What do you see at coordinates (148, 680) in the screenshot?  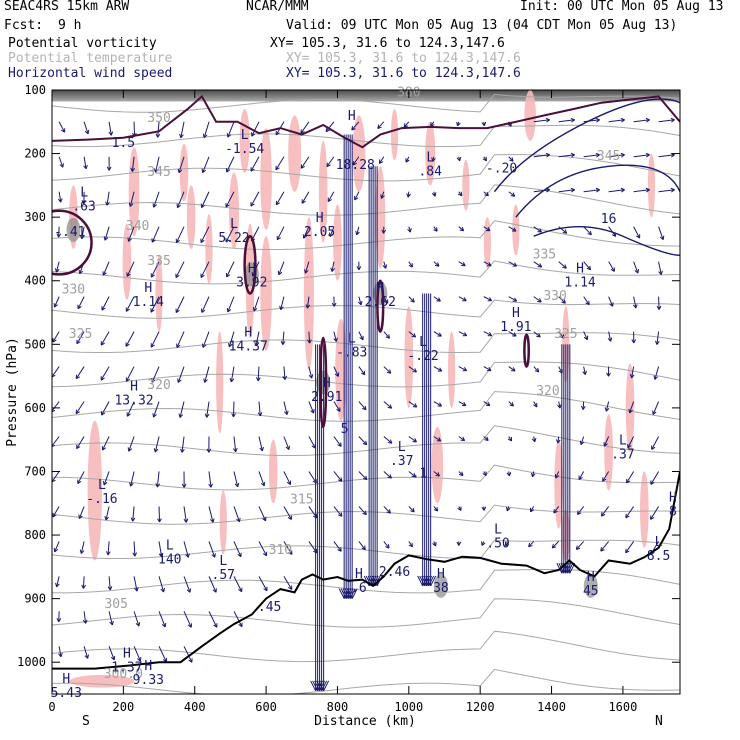 I see `hl-value: 9.33` at bounding box center [148, 680].